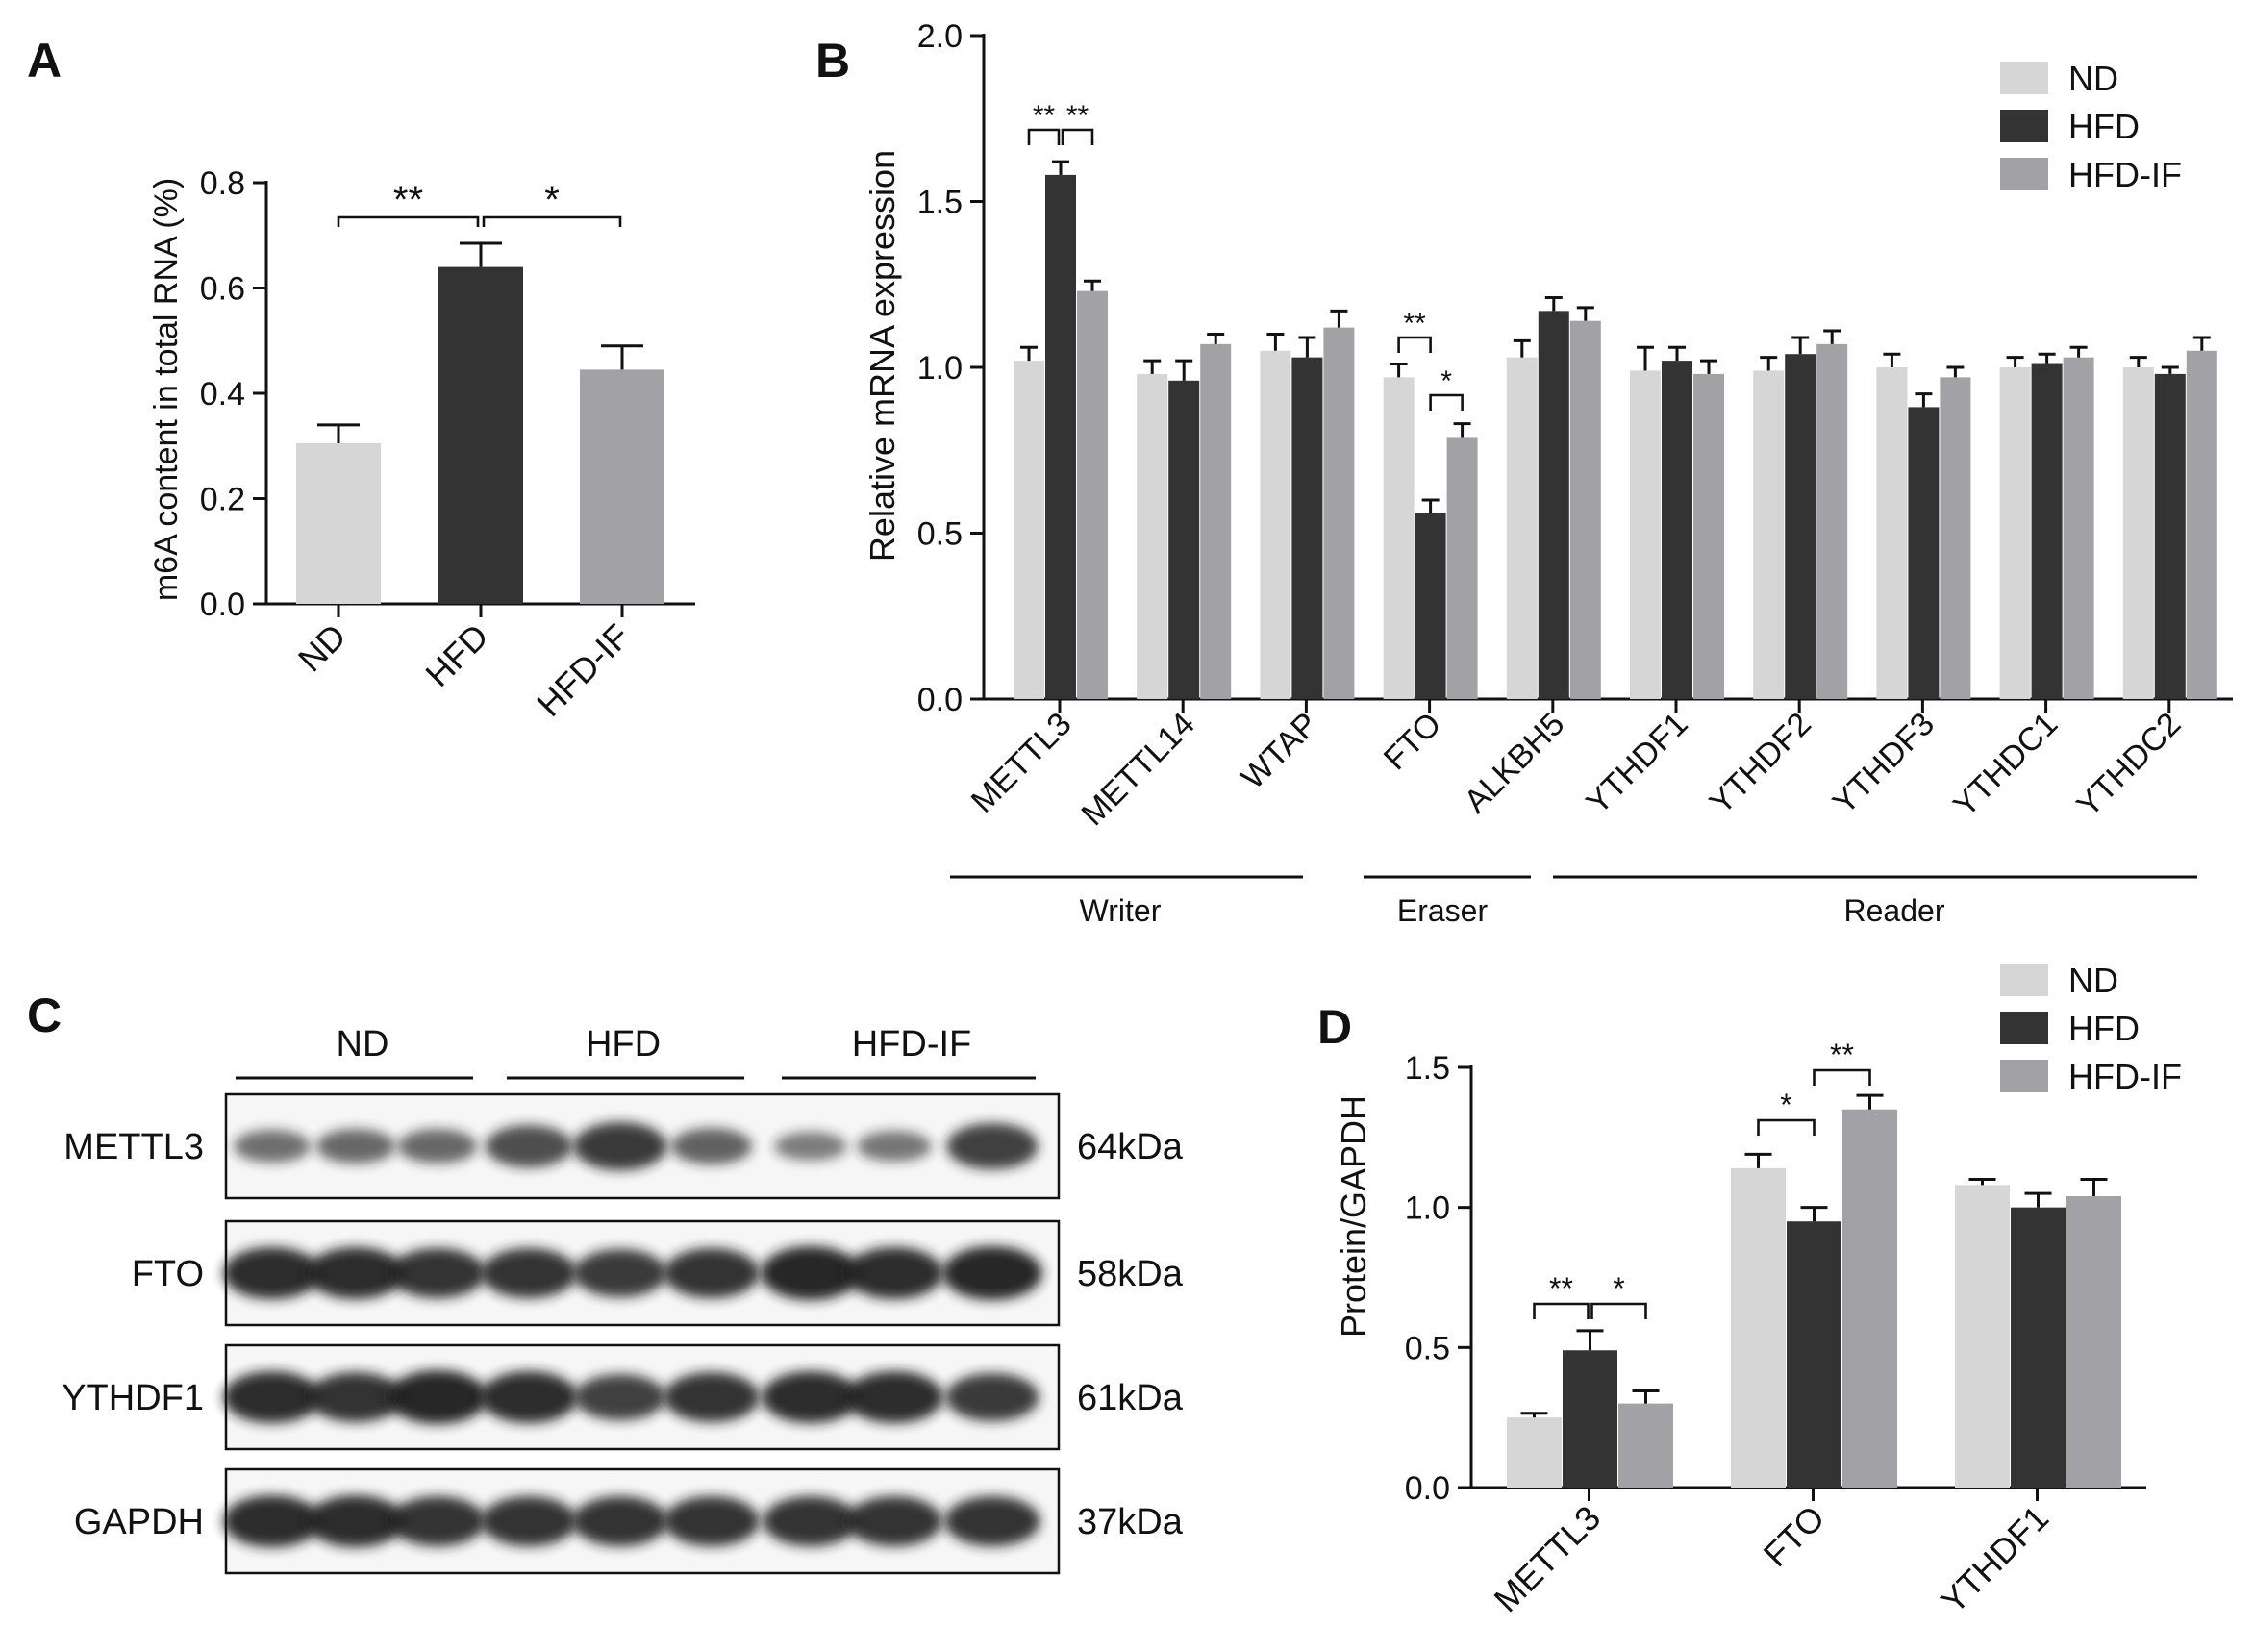 This screenshot has height=1652, width=2254. Describe the element at coordinates (1794, 1536) in the screenshot. I see `x-tick-label: FTO` at that location.